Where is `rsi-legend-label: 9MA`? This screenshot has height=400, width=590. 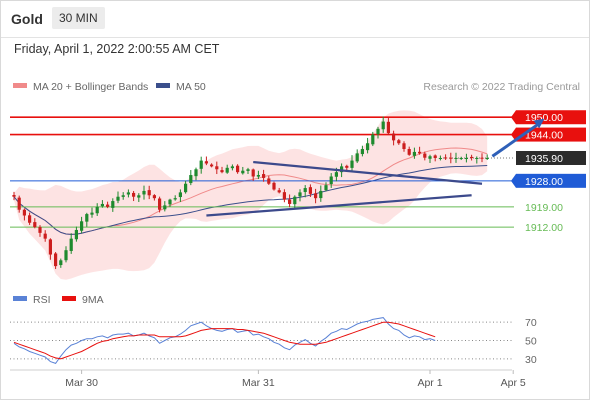 rsi-legend-label: 9MA is located at coordinates (93, 300).